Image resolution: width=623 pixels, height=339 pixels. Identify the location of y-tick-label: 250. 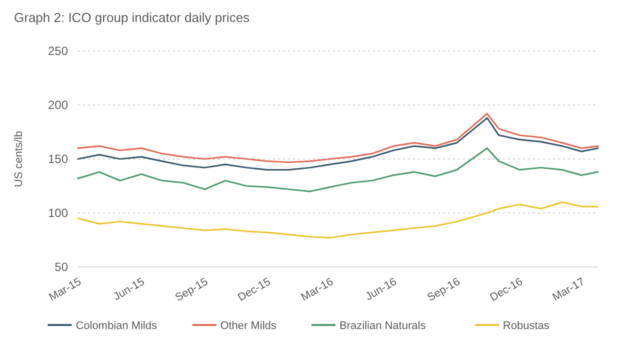
(58, 51).